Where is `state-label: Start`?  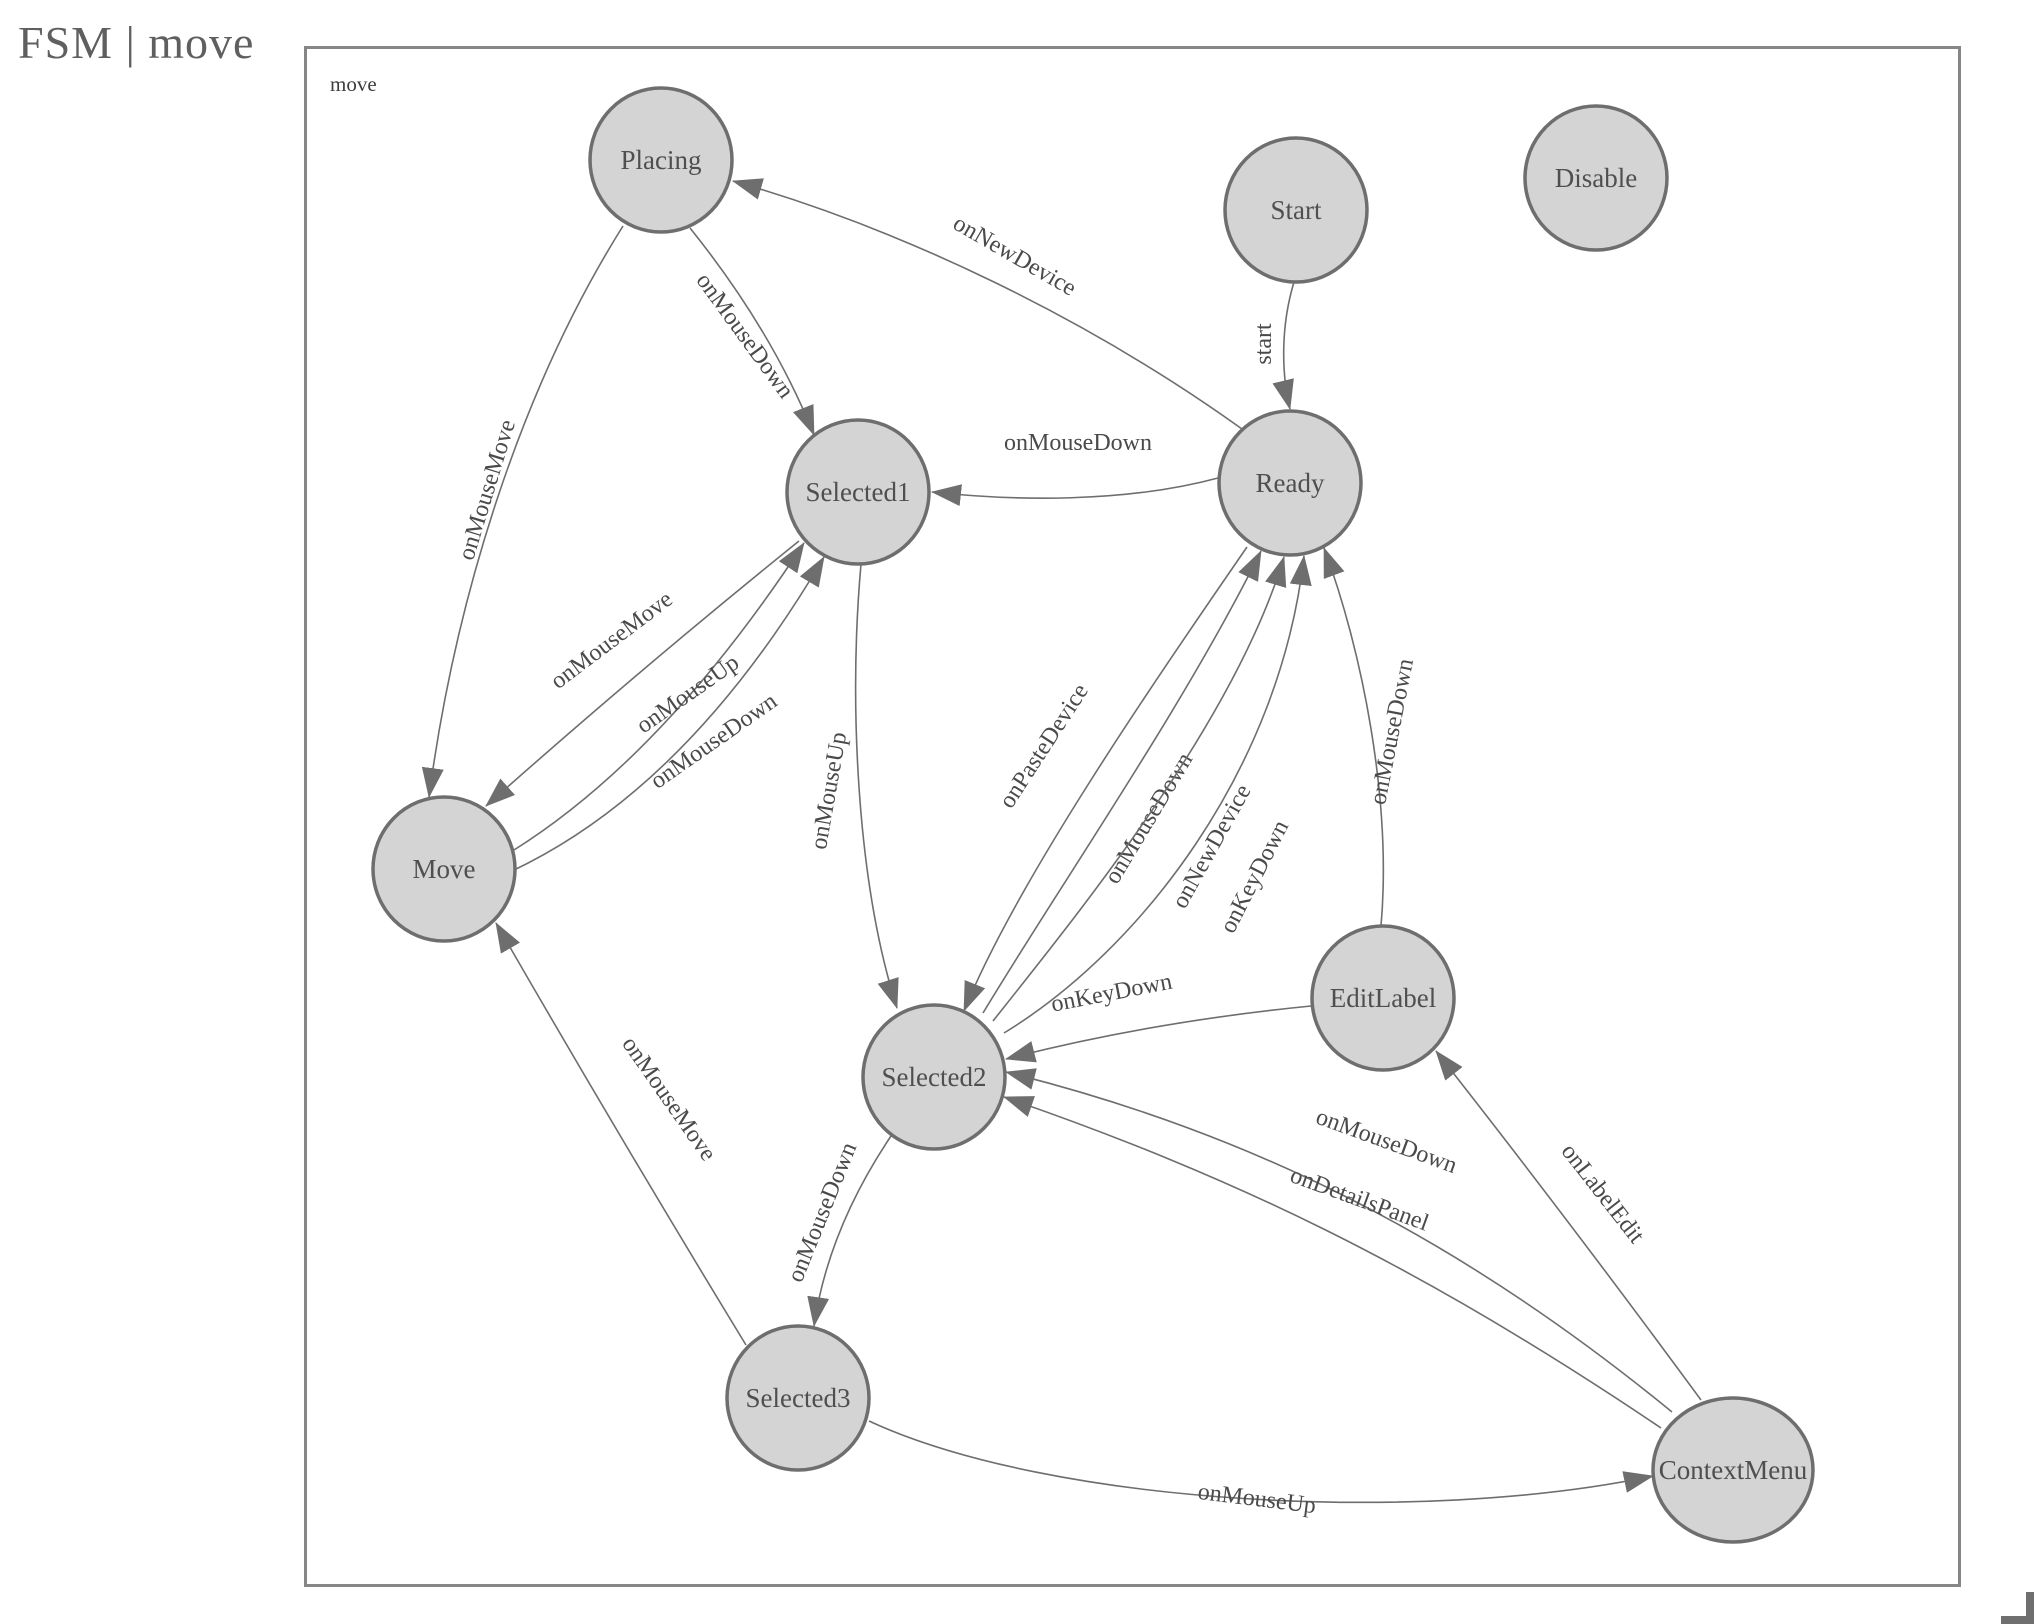 state-label: Start is located at coordinates (1296, 210).